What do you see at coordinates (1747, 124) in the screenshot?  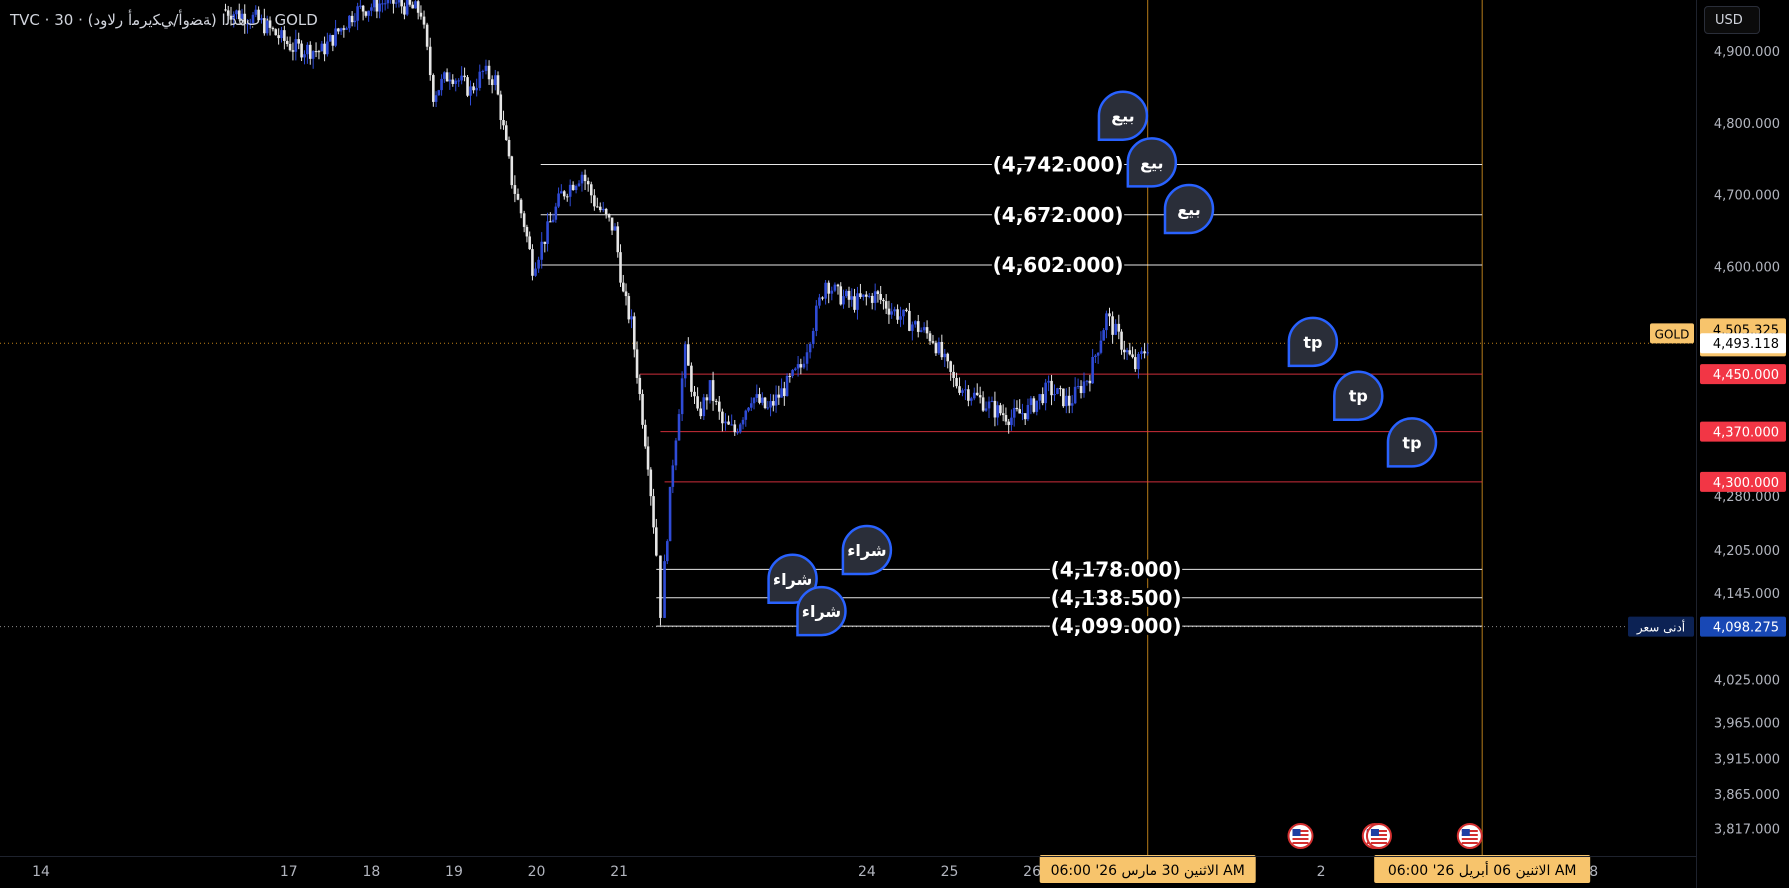 I see `price-tick-label: 4,800.000` at bounding box center [1747, 124].